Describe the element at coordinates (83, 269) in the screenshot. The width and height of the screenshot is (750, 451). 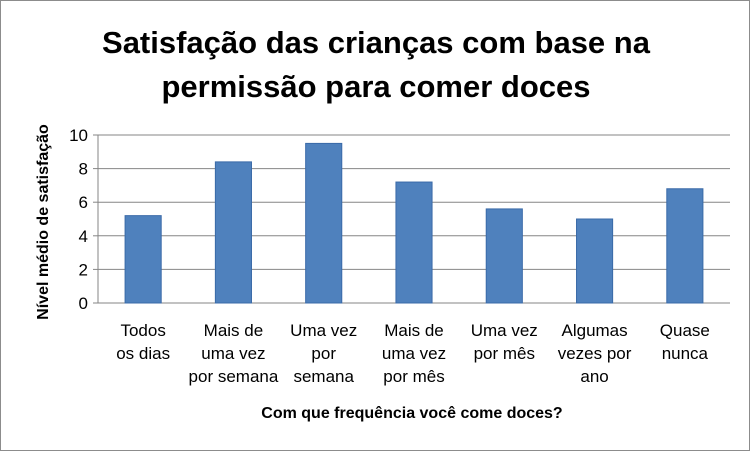
I see `y-tick-label: 2` at that location.